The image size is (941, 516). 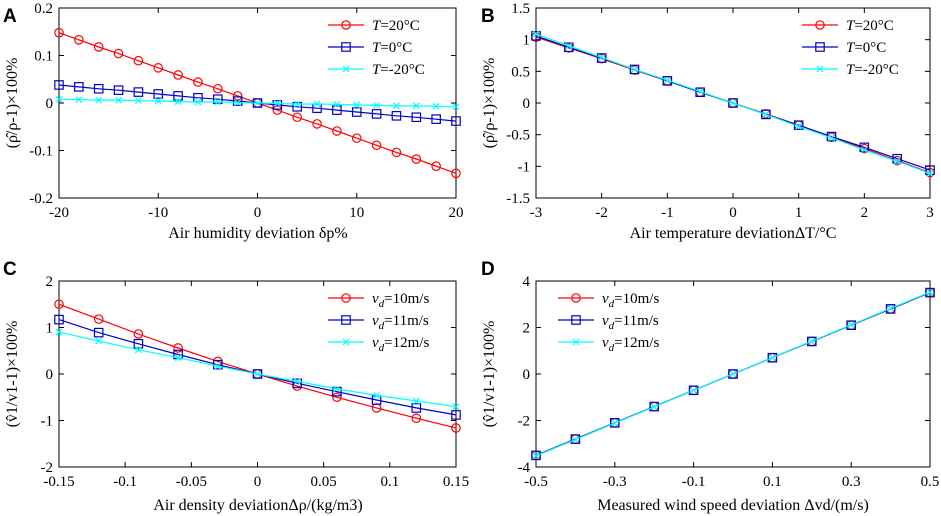 I want to click on y-tick-label: -0.5, so click(x=518, y=136).